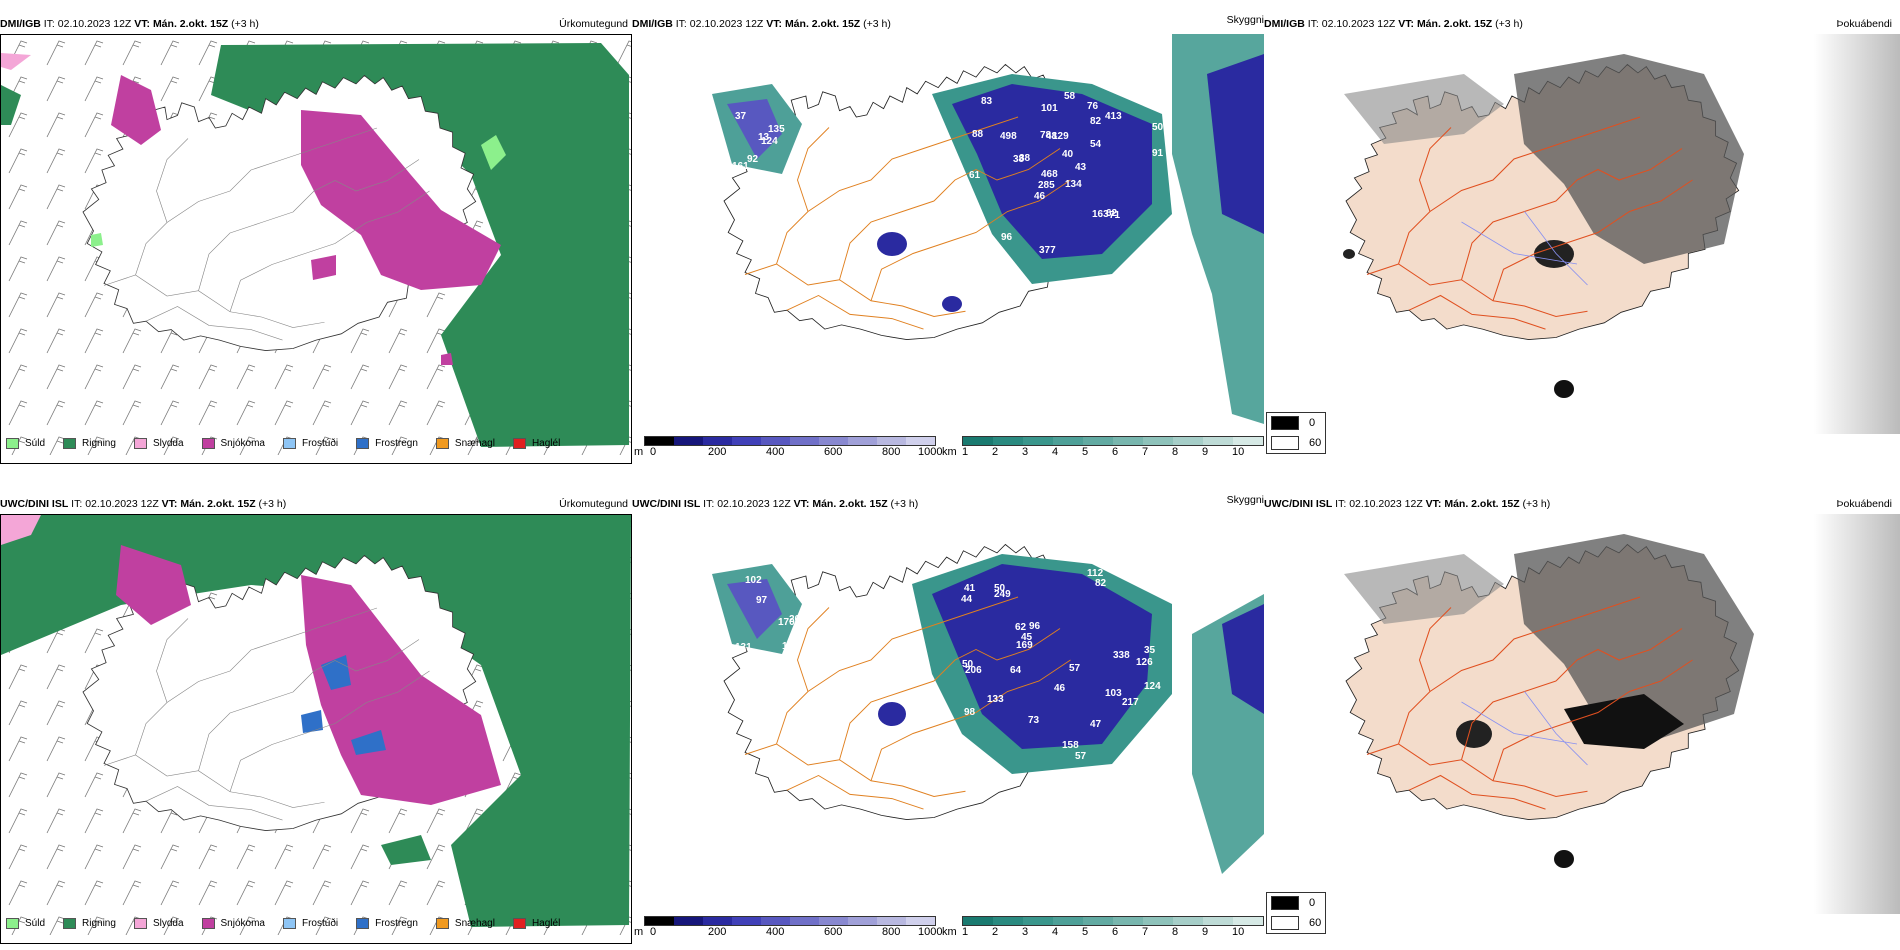 The height and width of the screenshot is (950, 1900). I want to click on legend-item: Snjókoma, so click(233, 443).